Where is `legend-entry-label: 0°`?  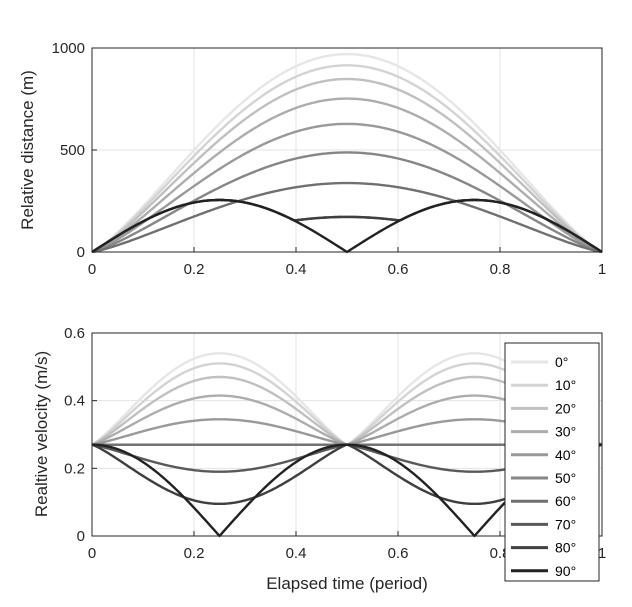
legend-entry-label: 0° is located at coordinates (561, 362).